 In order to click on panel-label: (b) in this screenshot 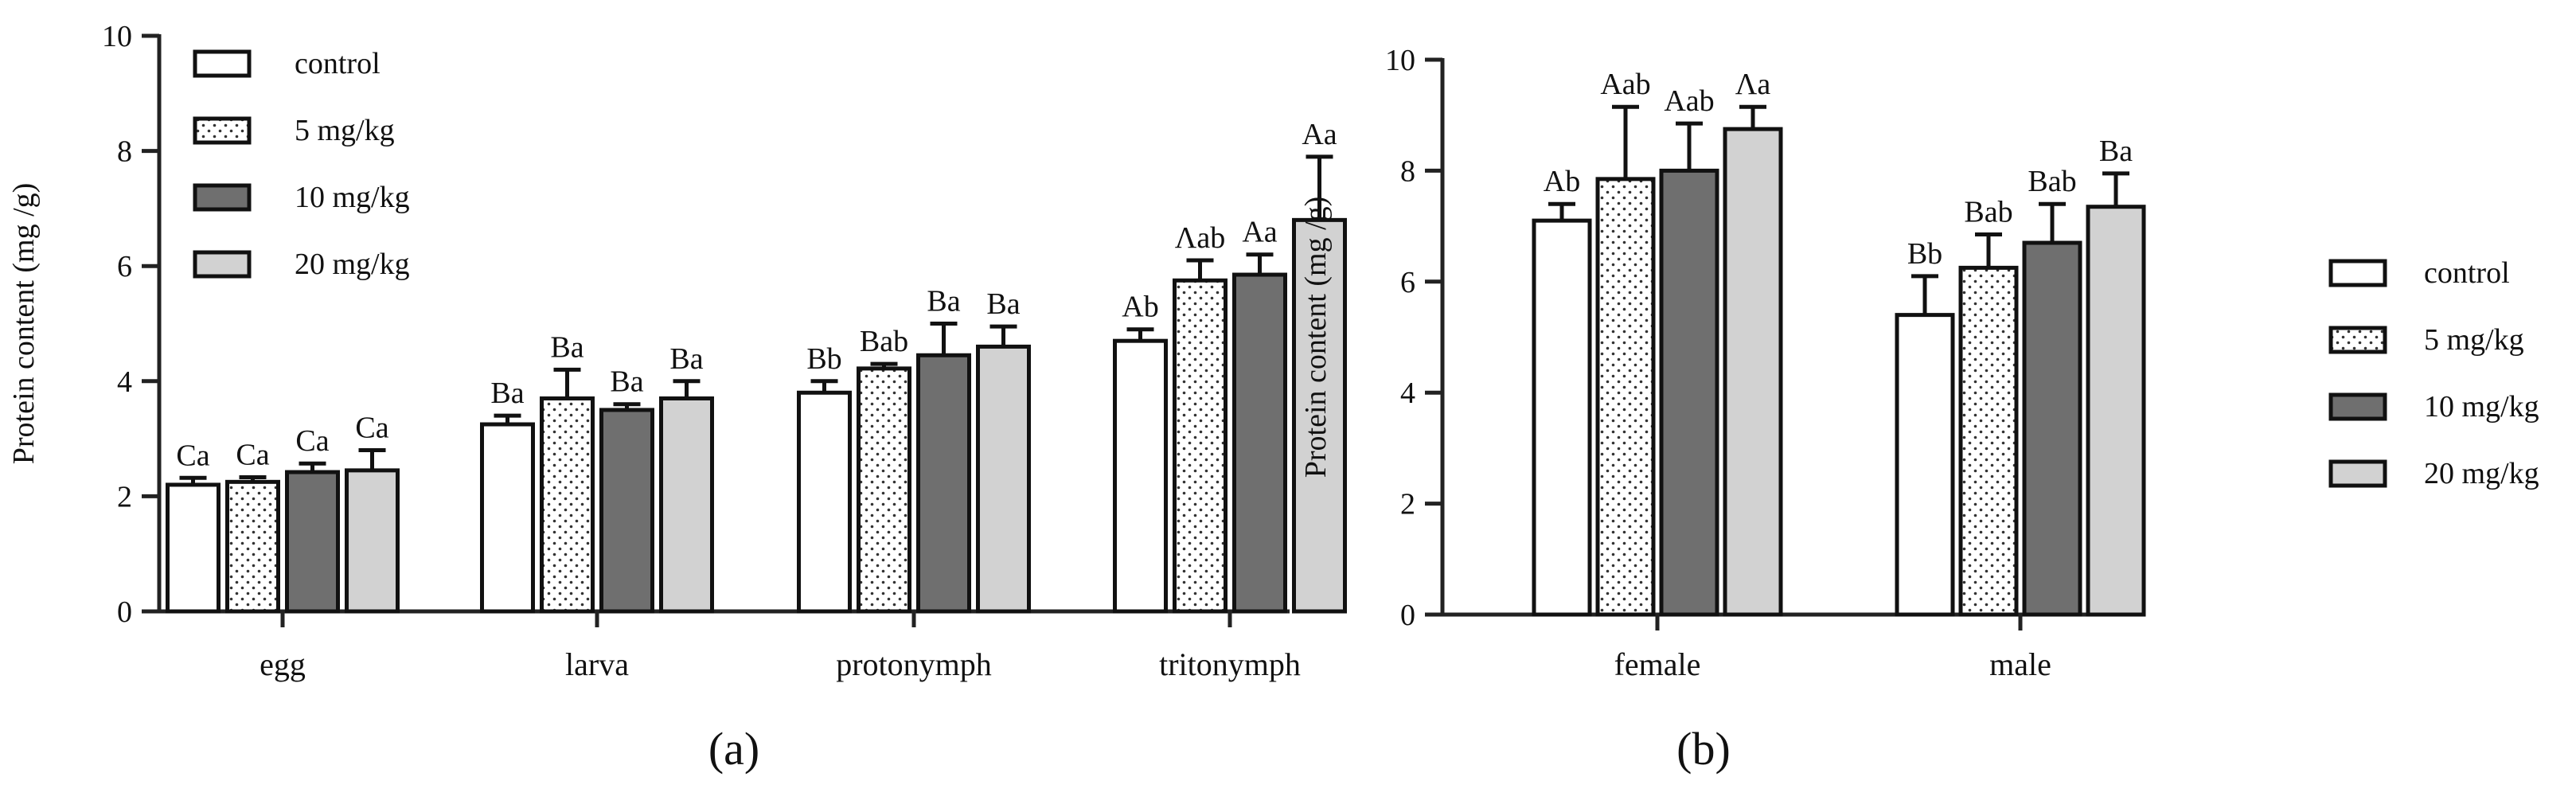, I will do `click(1703, 749)`.